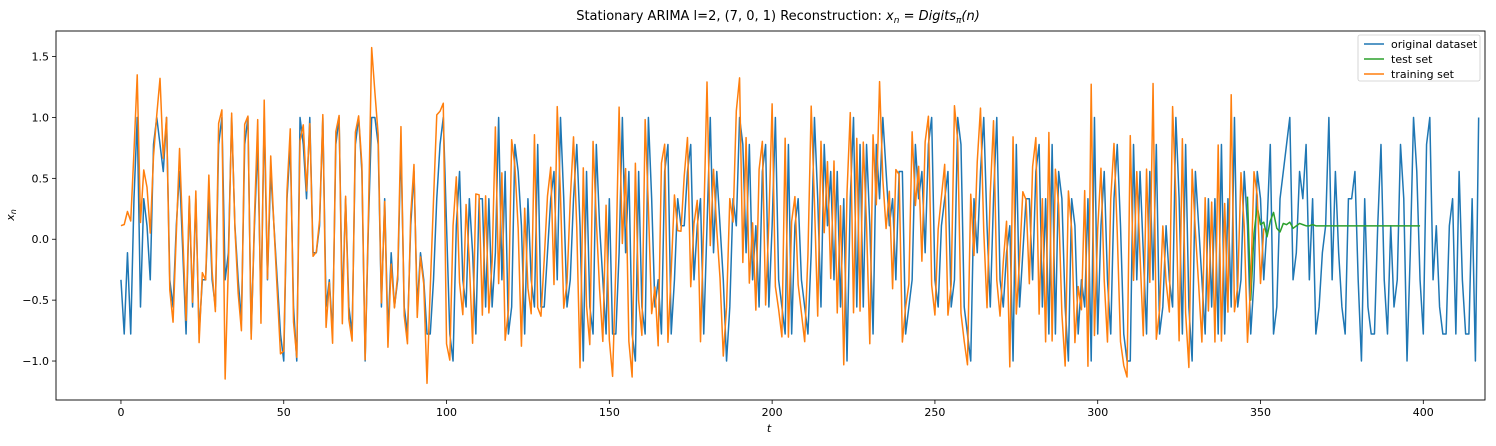 Image resolution: width=1496 pixels, height=446 pixels. Describe the element at coordinates (1434, 44) in the screenshot. I see `legend-label: original dataset` at that location.